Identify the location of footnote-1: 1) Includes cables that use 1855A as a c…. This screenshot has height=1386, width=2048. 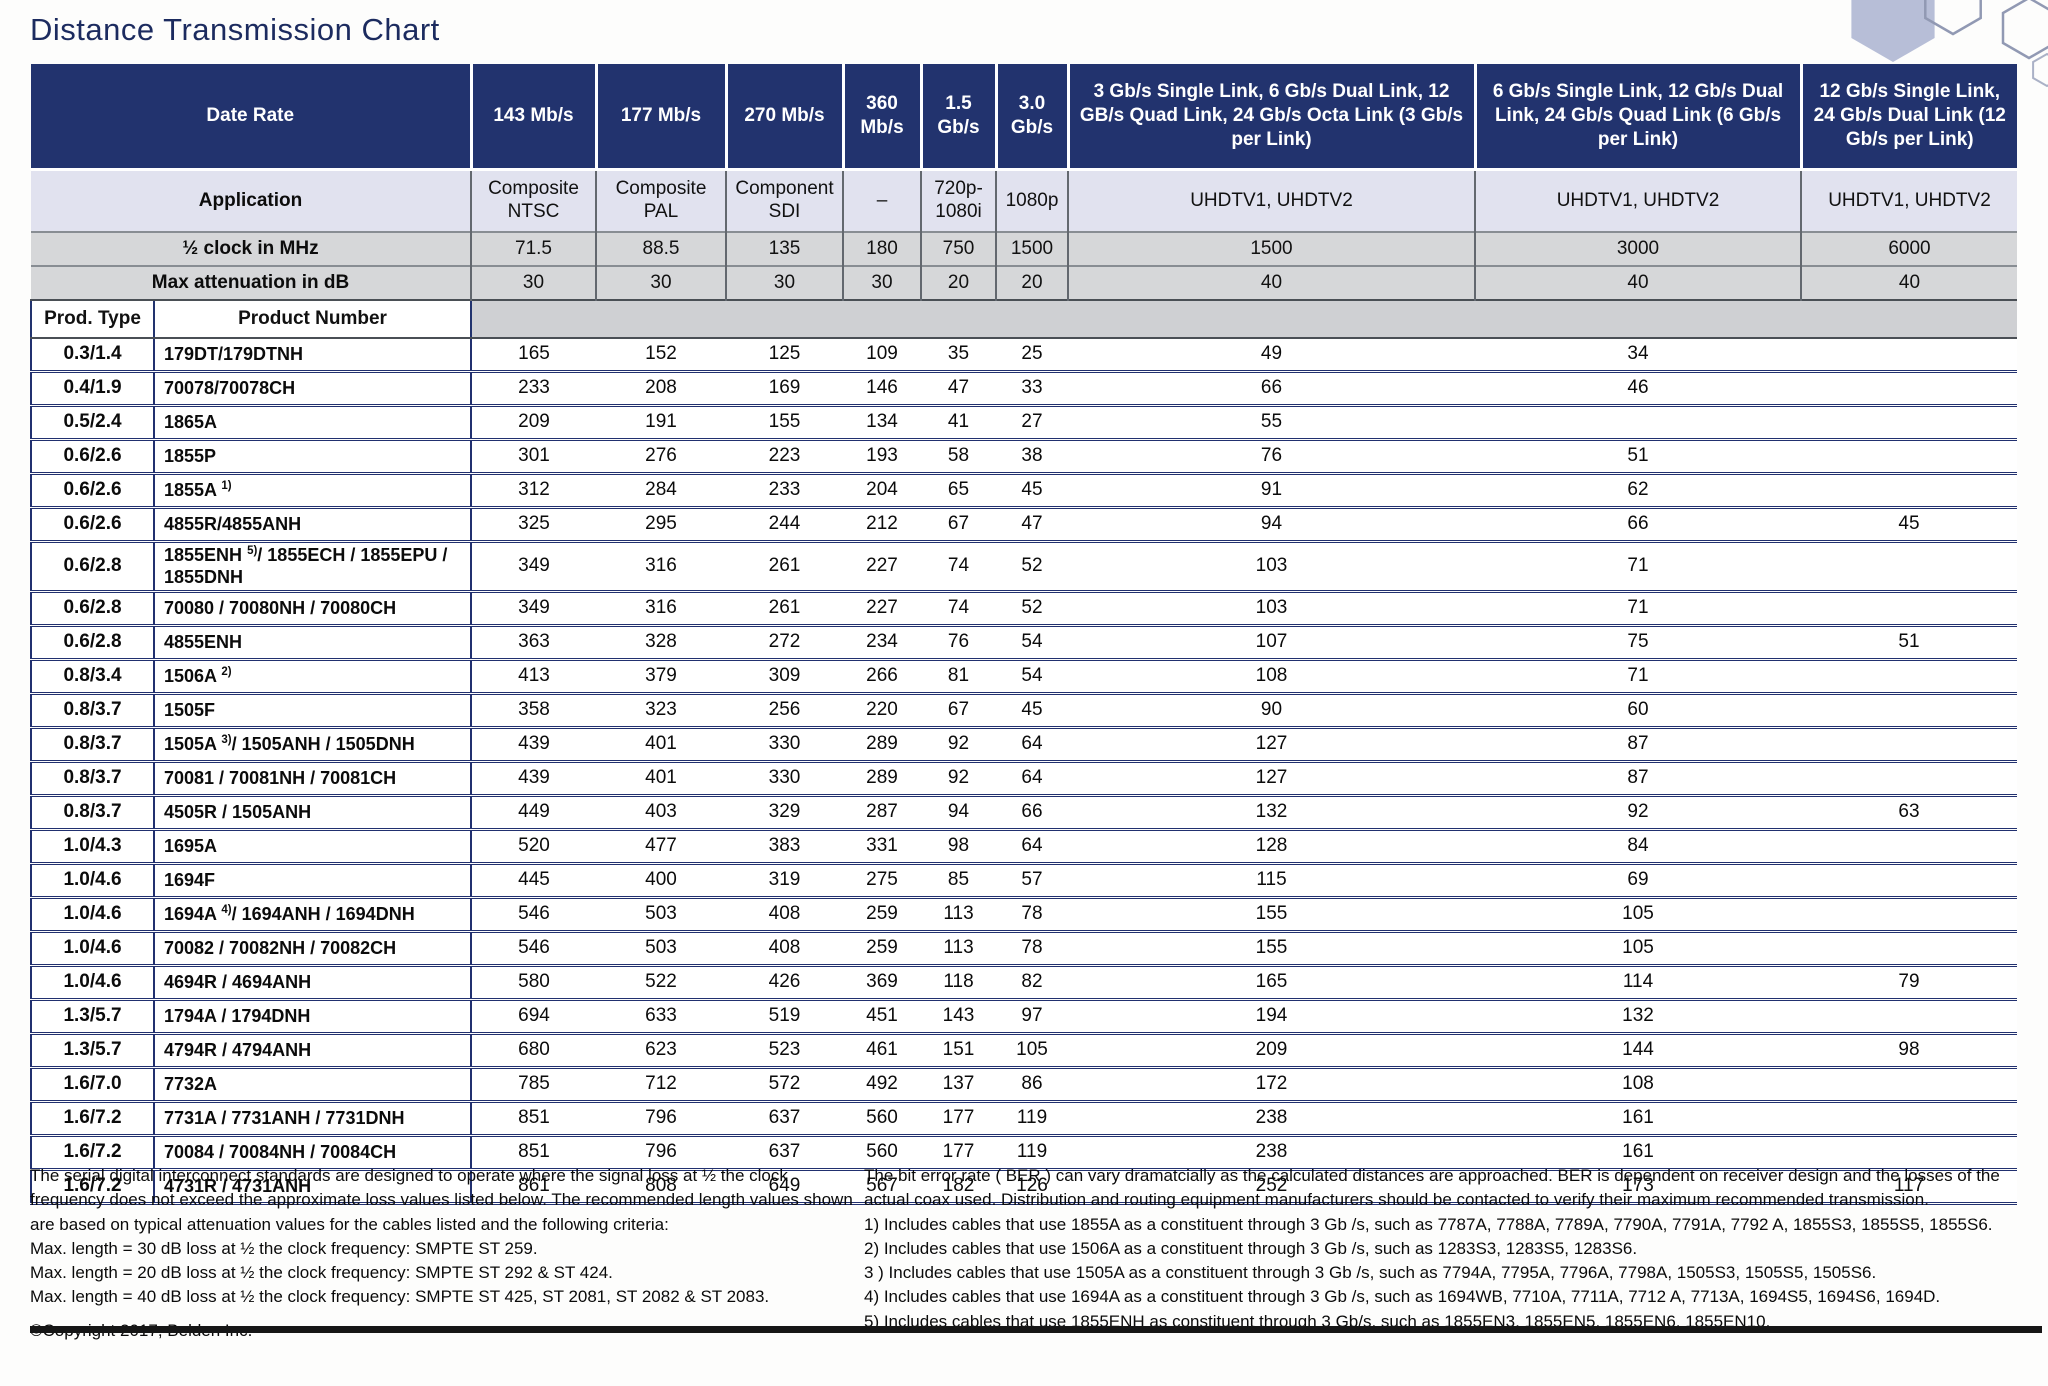
(1428, 1224).